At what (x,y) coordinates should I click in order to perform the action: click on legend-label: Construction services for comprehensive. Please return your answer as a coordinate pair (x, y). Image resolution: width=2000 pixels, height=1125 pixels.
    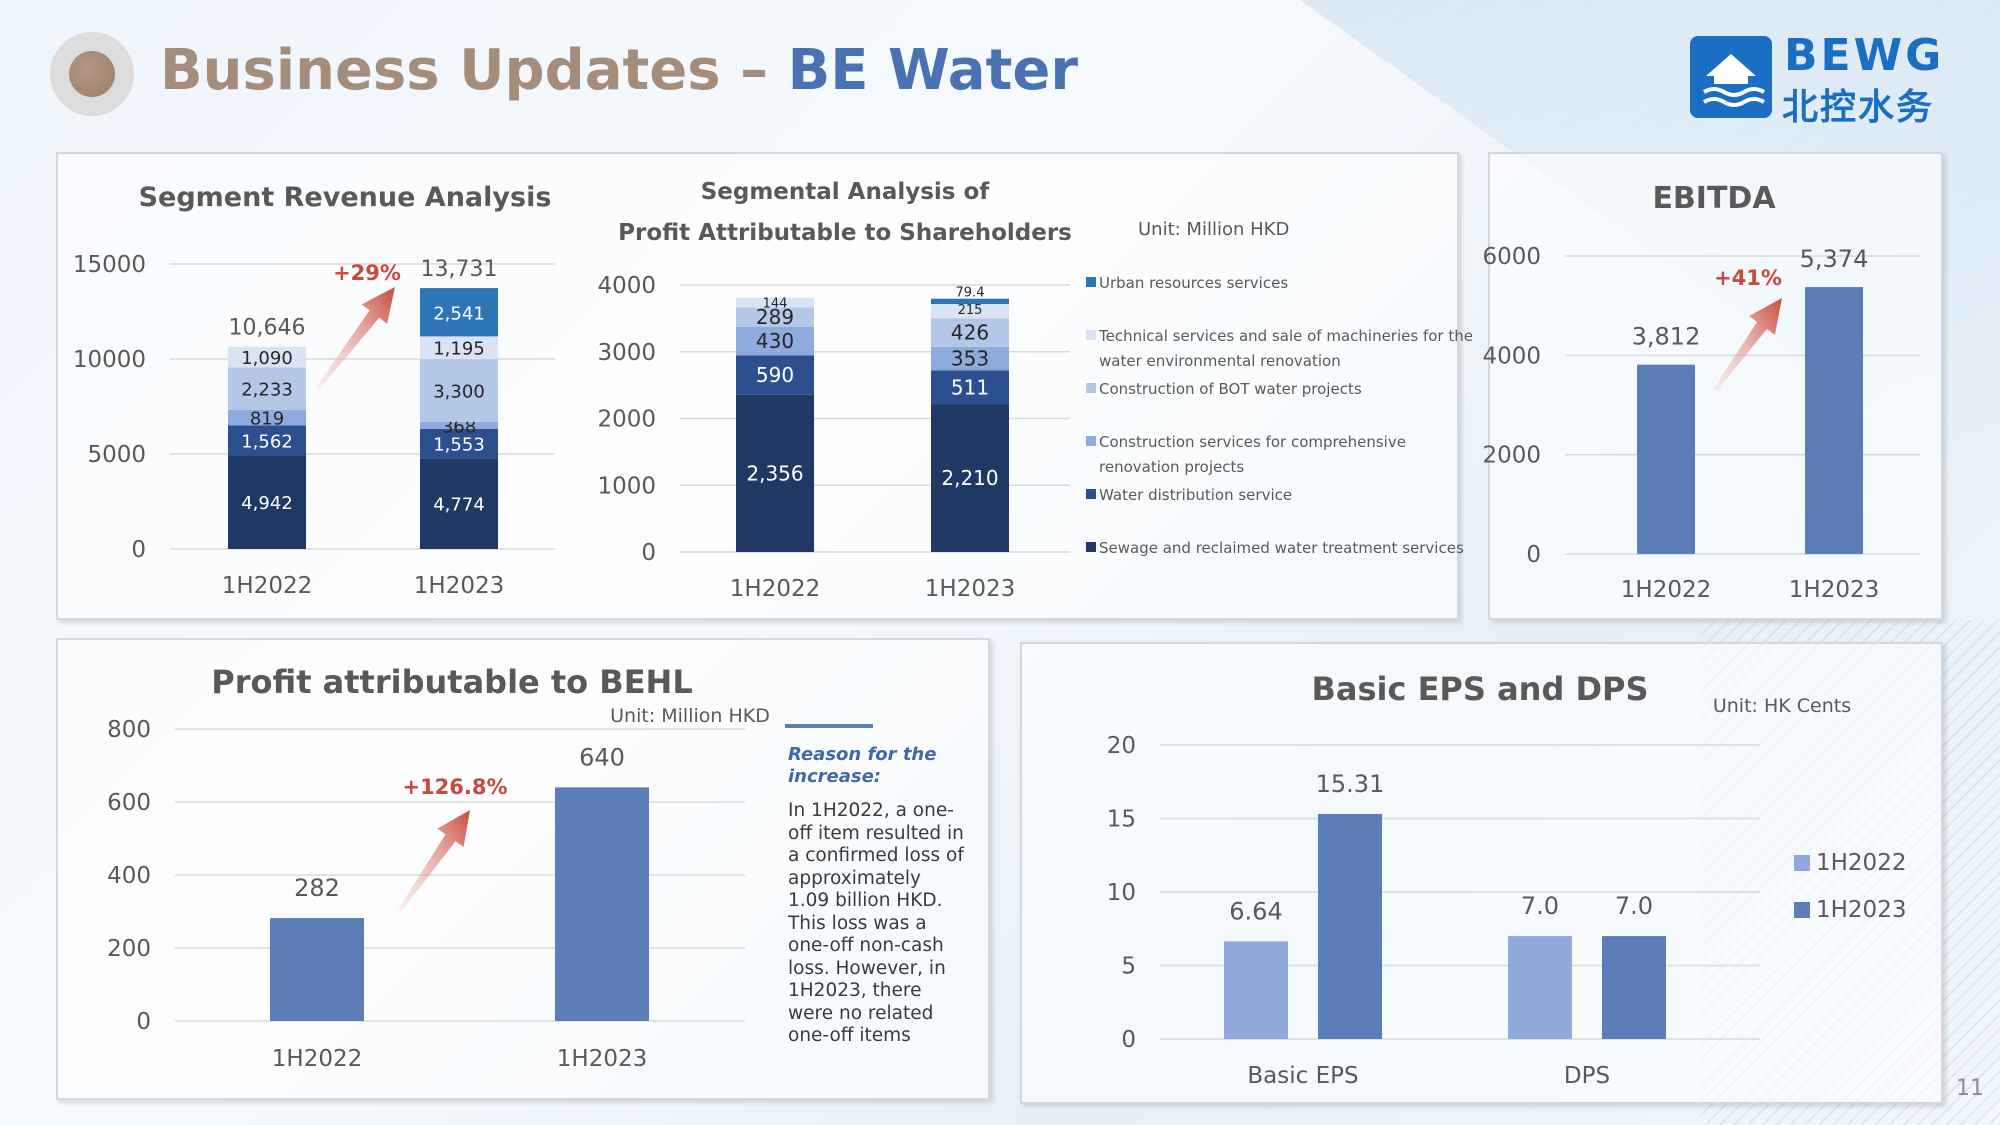
    Looking at the image, I should click on (1252, 442).